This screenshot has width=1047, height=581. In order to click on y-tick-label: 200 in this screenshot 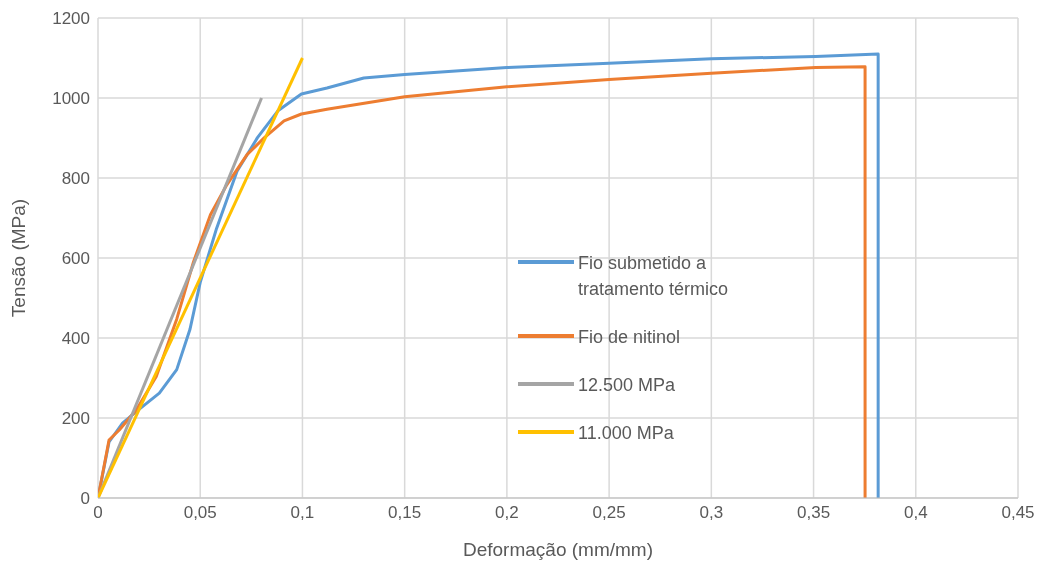, I will do `click(75, 419)`.